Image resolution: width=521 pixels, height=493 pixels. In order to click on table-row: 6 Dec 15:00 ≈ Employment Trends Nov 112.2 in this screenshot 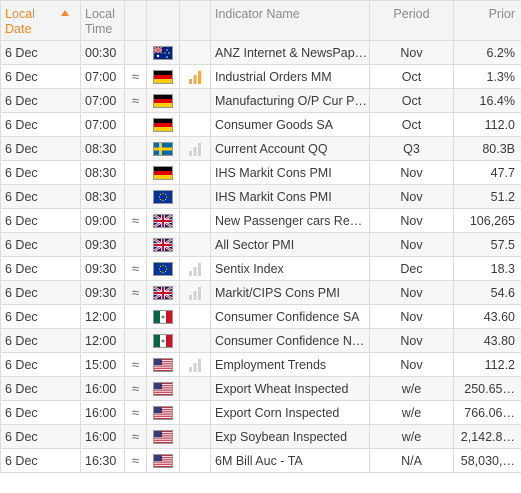, I will do `click(260, 364)`.